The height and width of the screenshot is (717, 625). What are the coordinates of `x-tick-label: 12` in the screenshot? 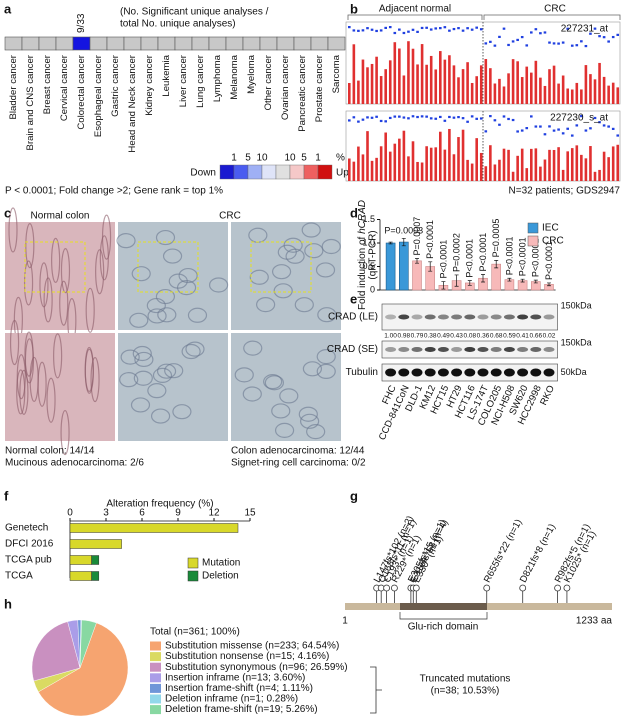 It's located at (214, 513).